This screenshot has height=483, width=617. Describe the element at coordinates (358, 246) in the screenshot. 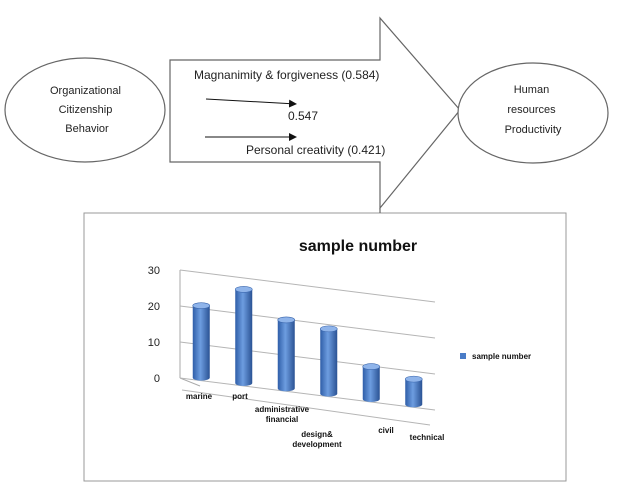

I see `chart-title: sample number` at that location.